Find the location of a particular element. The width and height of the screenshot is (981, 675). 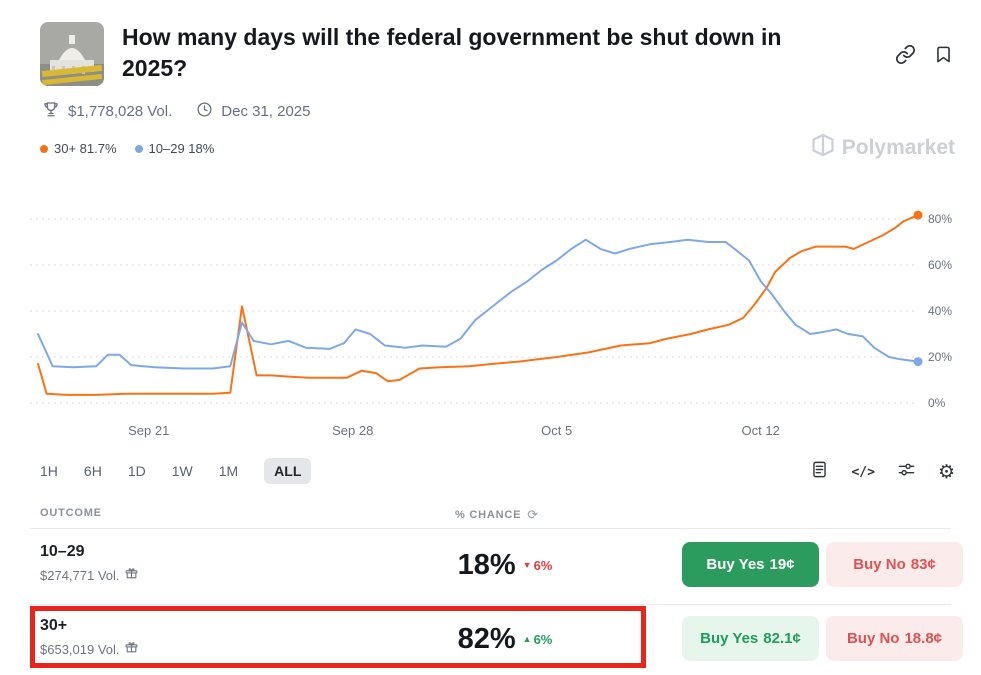

x-axis-label: Oct 12 is located at coordinates (761, 430).